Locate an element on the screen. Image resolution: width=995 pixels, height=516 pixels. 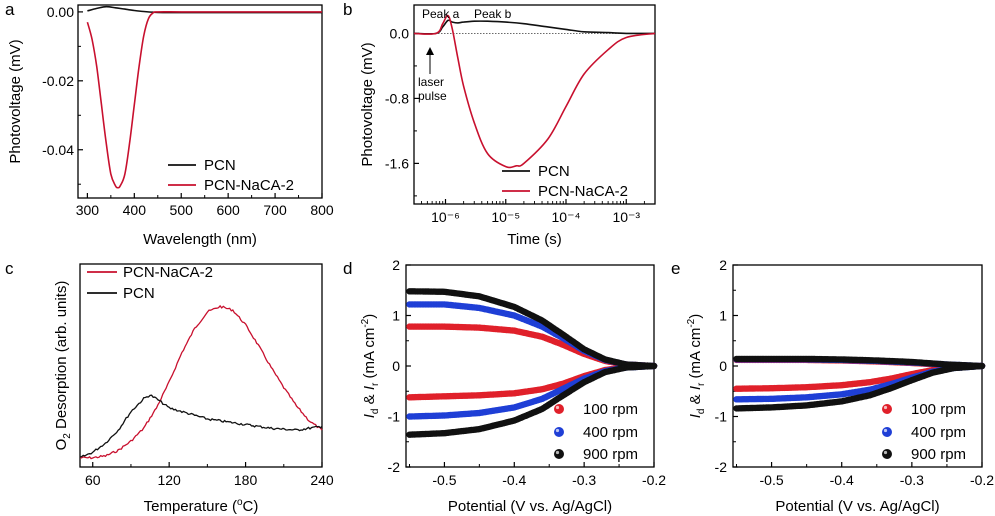
x-tick-label: 800 is located at coordinates (322, 210).